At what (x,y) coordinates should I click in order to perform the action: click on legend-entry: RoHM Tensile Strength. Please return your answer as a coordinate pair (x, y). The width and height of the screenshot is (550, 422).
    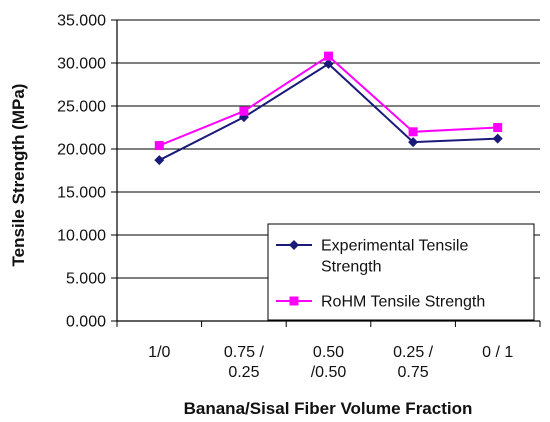
    Looking at the image, I should click on (380, 302).